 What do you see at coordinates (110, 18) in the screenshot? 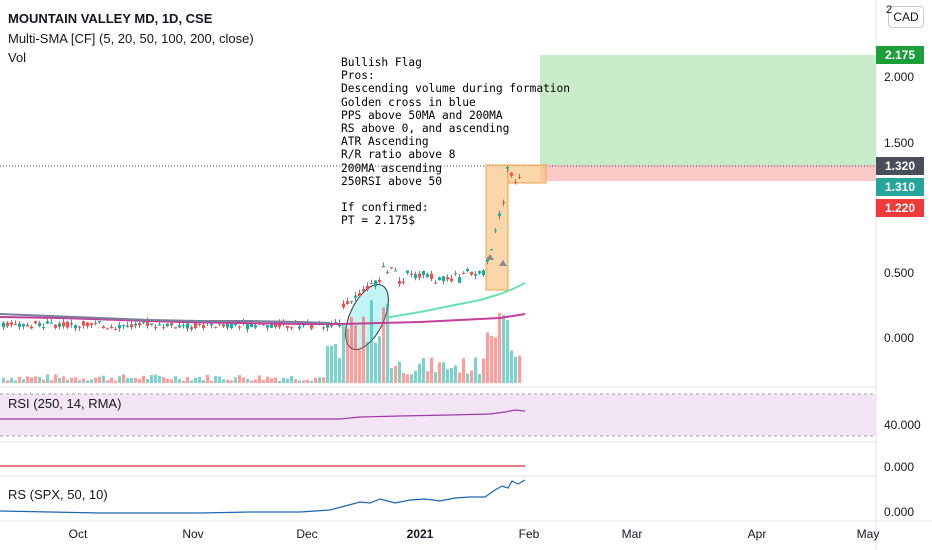
I see `chart-title: MOUNTAIN VALLEY MD, 1D, CSE` at bounding box center [110, 18].